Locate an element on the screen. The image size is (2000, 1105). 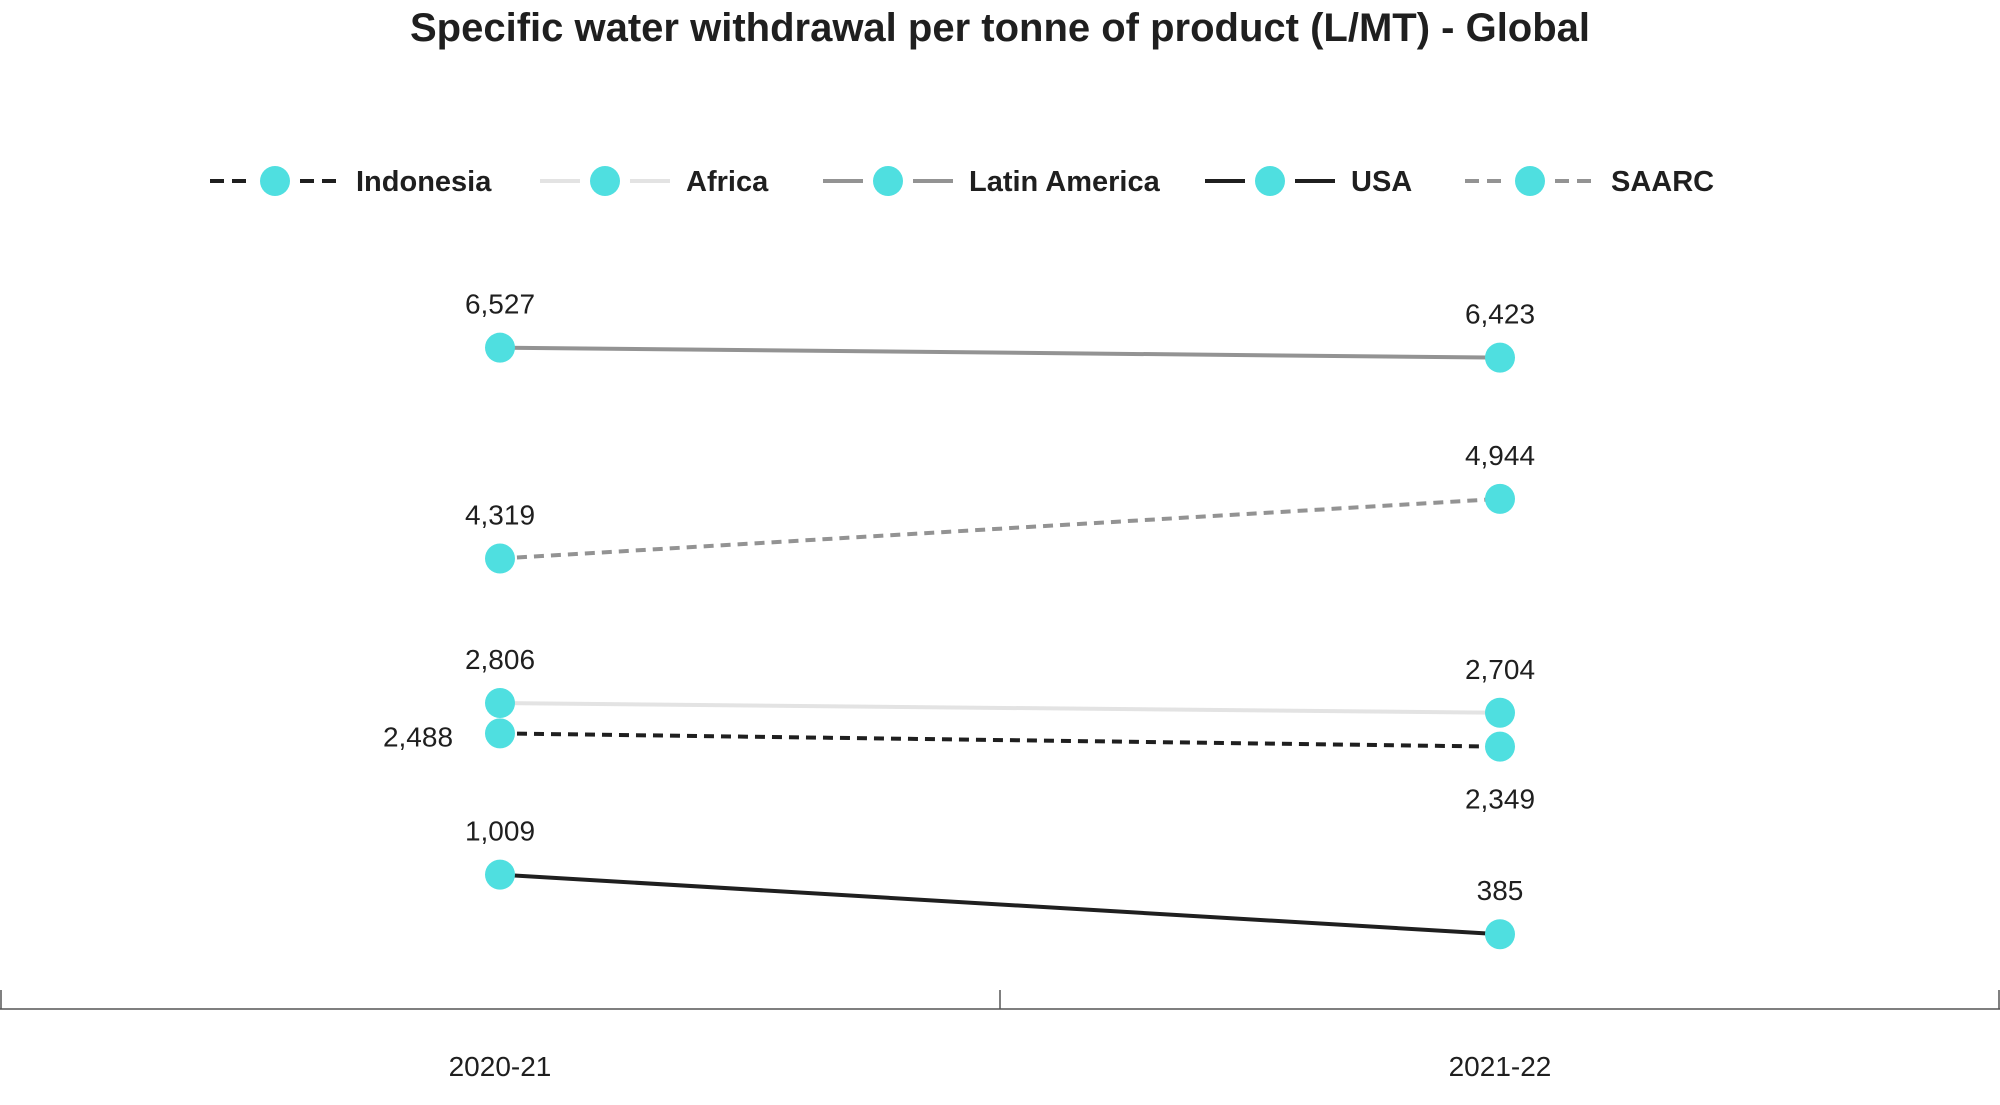
legend-label: Africa is located at coordinates (727, 182).